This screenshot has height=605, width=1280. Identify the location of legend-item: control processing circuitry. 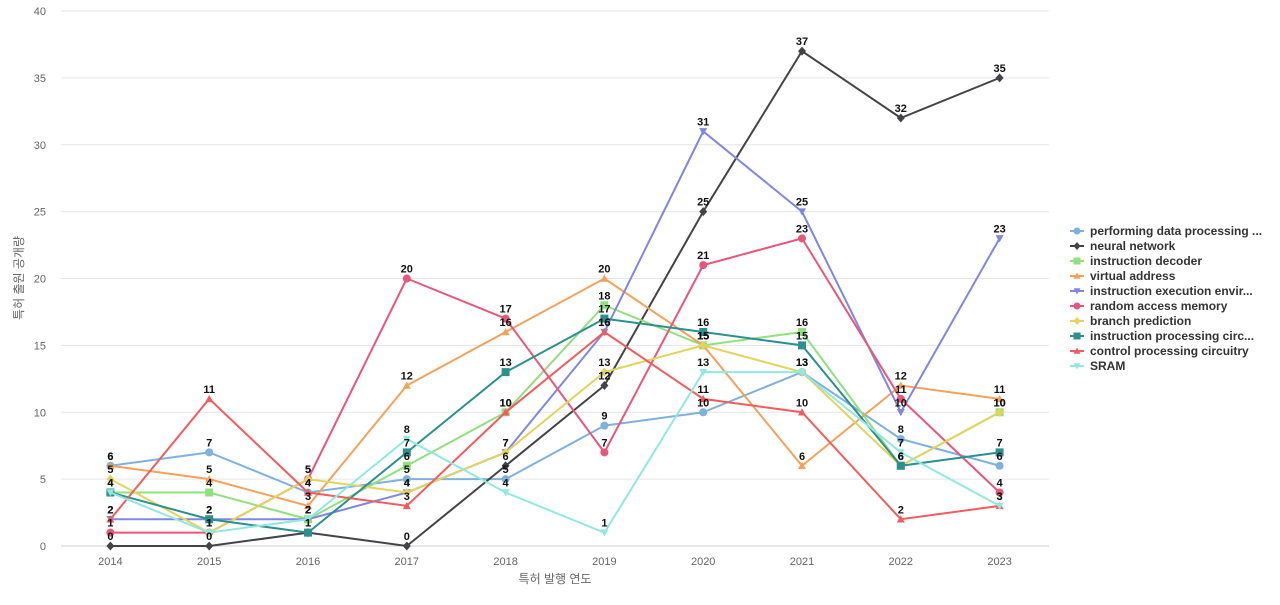
(1159, 351).